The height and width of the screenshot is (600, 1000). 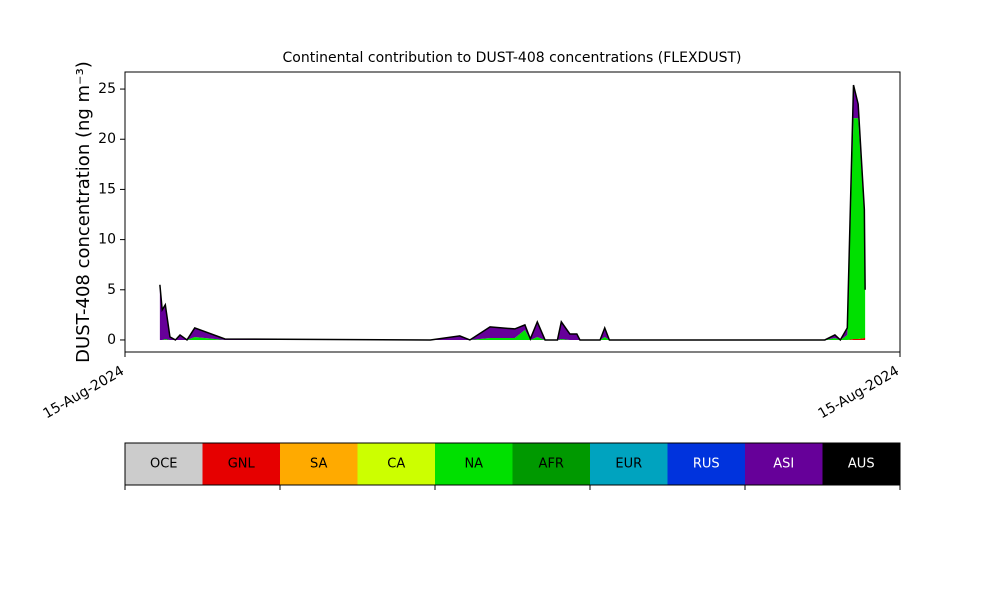 What do you see at coordinates (107, 189) in the screenshot?
I see `y-tick-label: 15` at bounding box center [107, 189].